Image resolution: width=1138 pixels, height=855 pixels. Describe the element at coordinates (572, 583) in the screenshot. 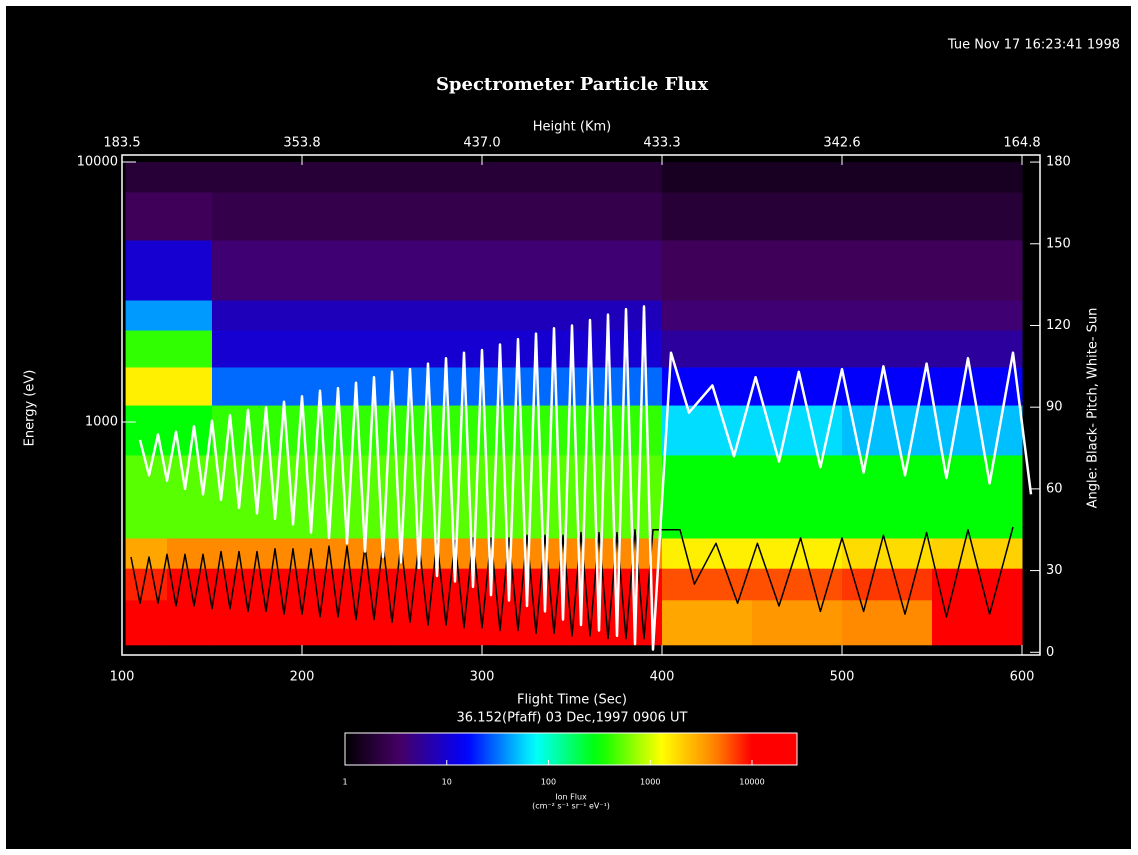

I see `angle-line` at that location.